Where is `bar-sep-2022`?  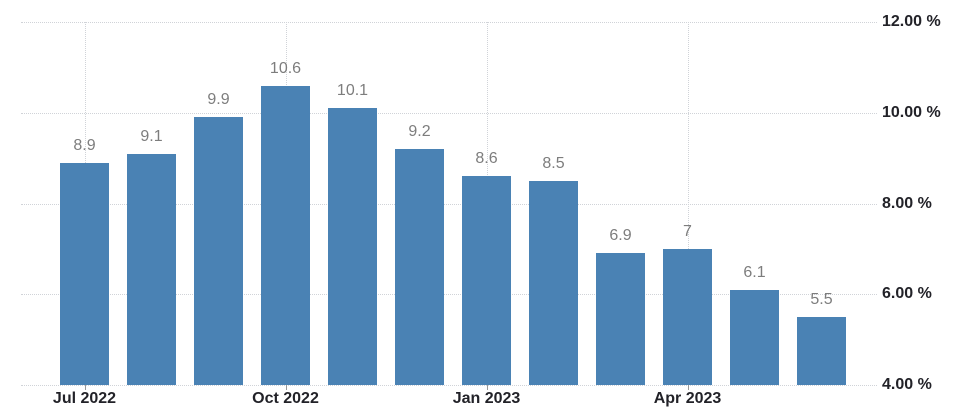
bar-sep-2022 is located at coordinates (218, 251).